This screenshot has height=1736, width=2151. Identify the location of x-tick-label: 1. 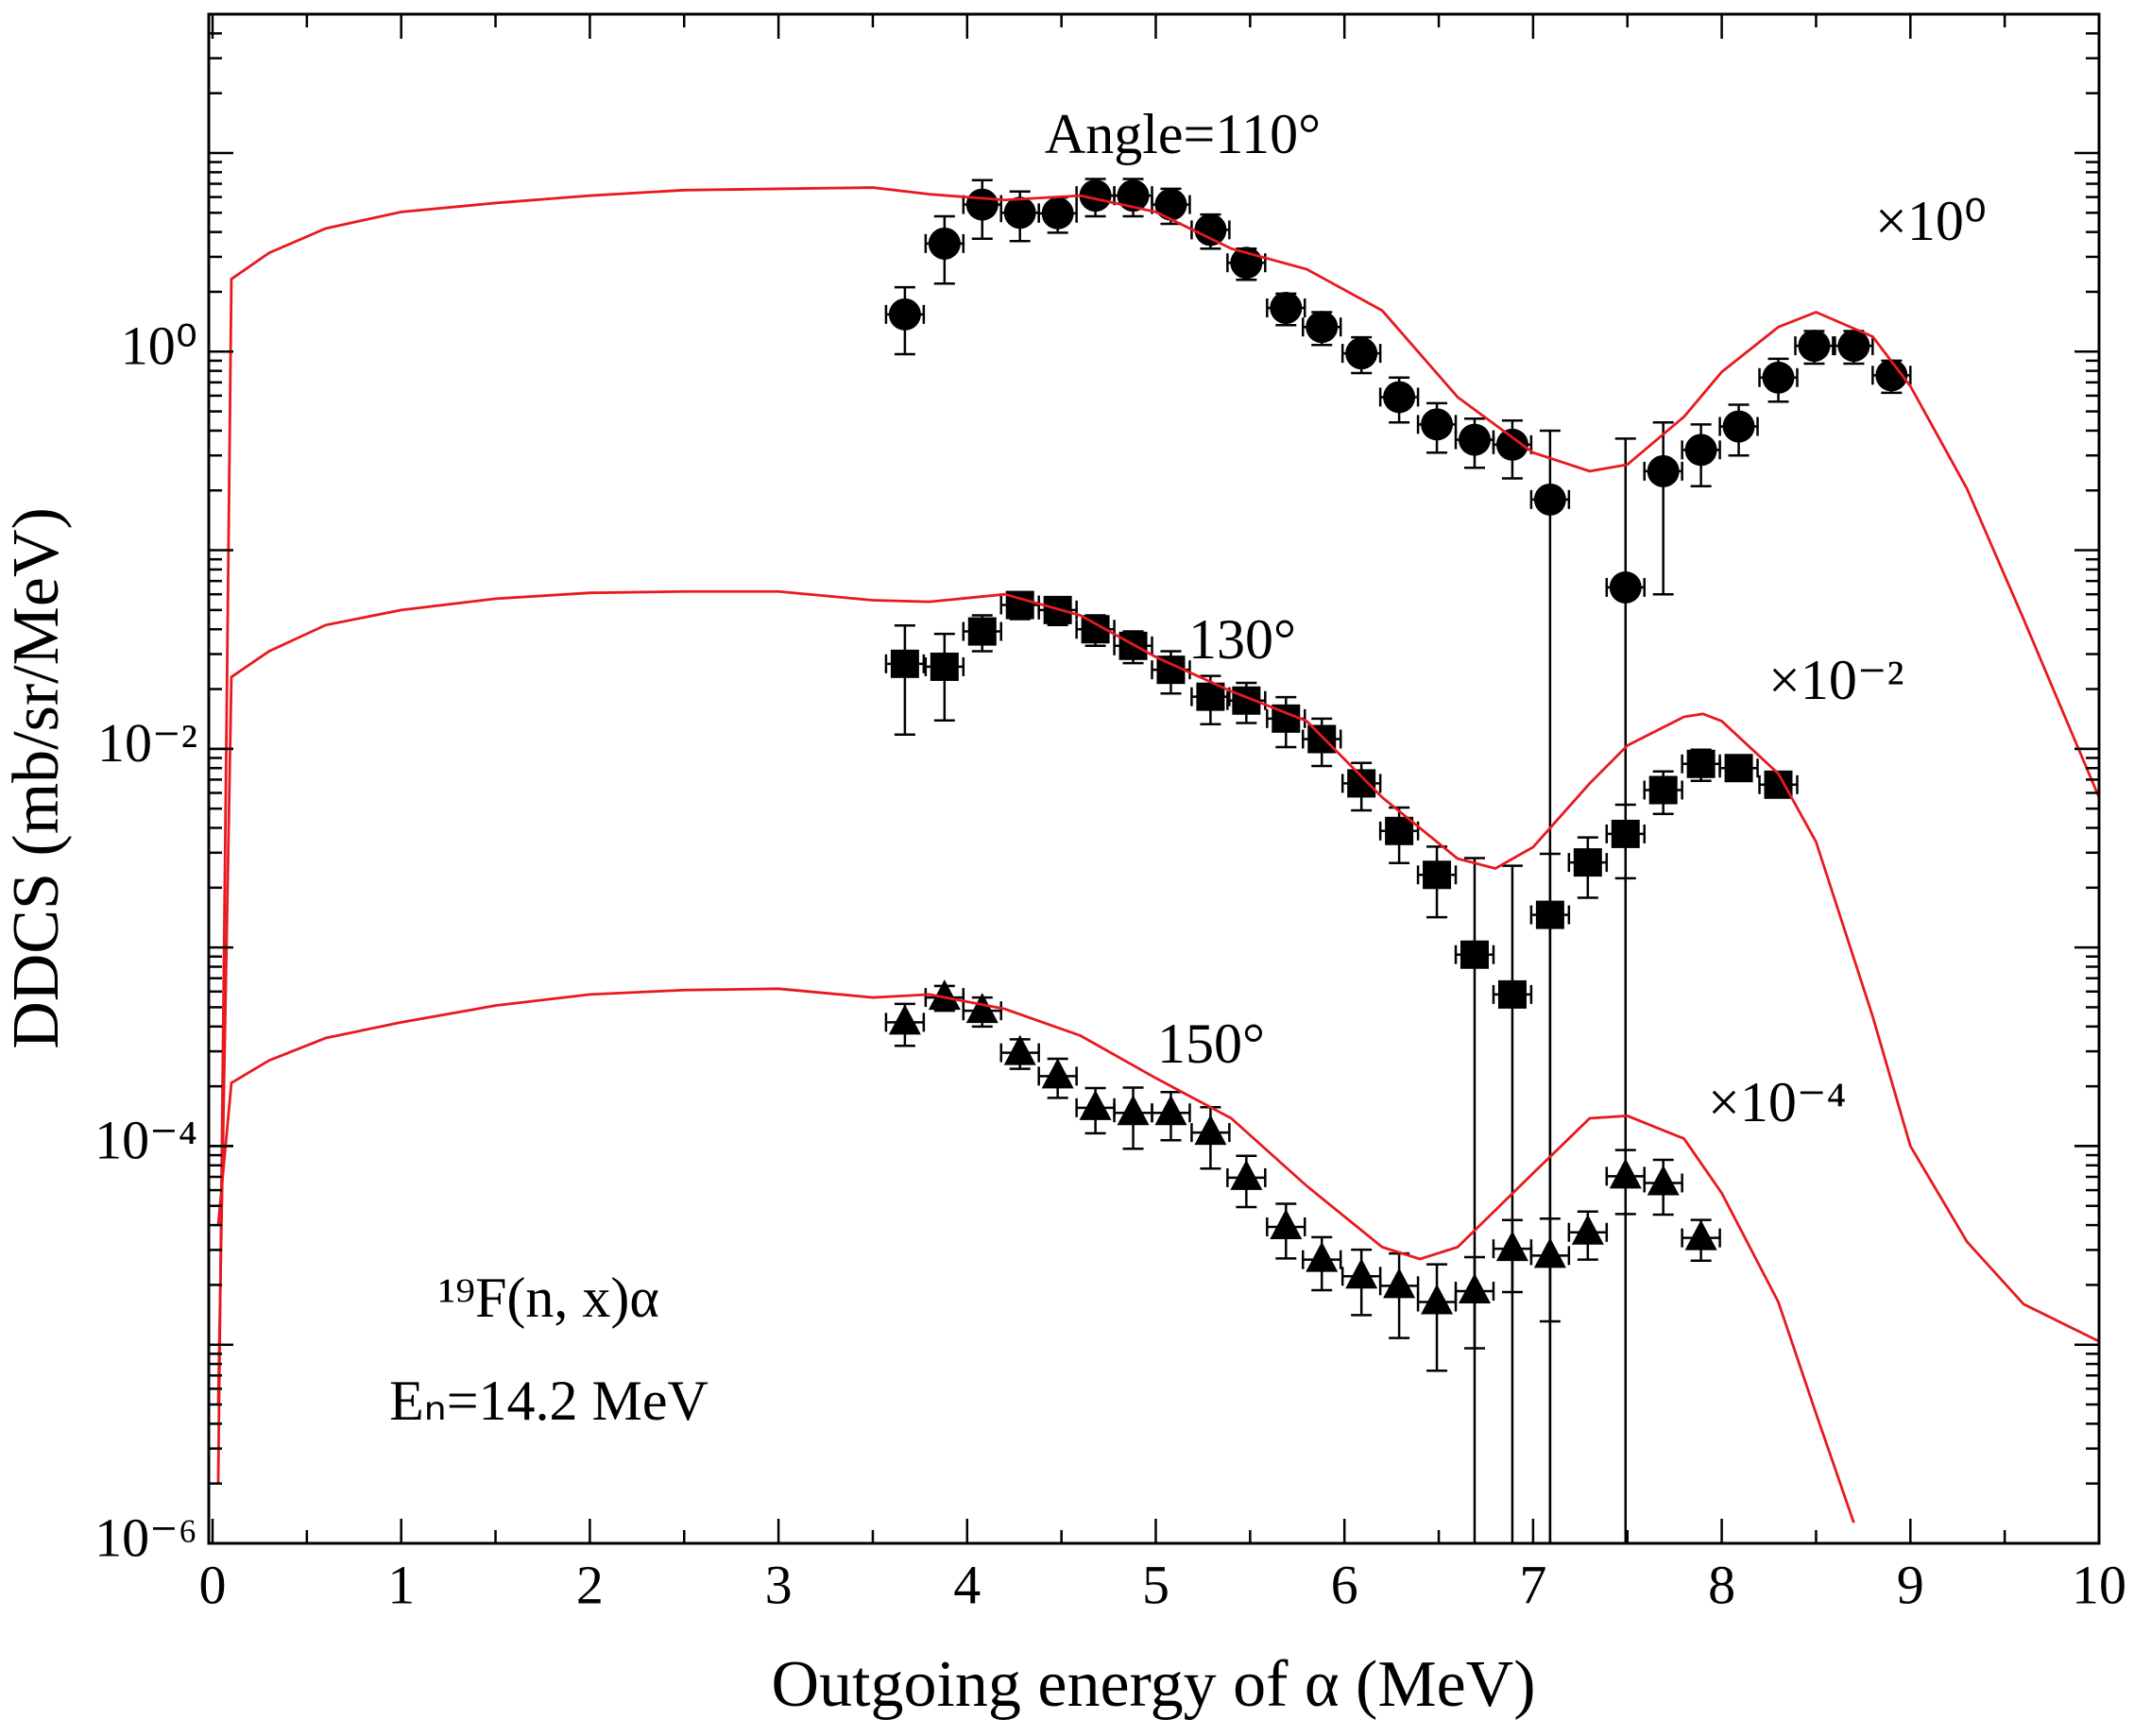
(401, 1584).